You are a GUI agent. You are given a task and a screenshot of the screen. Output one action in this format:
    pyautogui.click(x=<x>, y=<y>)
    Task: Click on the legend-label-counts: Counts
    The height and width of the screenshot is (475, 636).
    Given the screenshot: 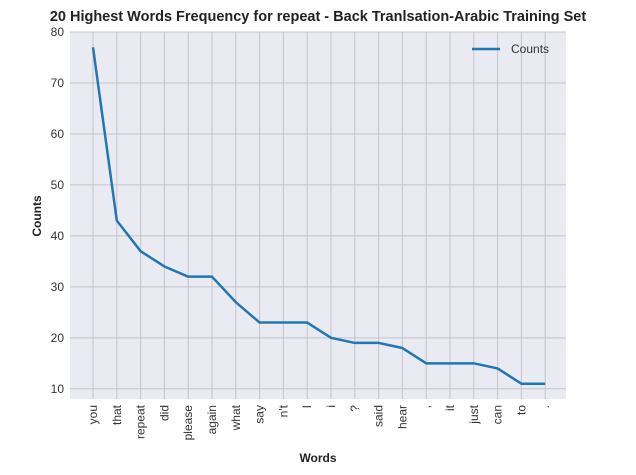 What is the action you would take?
    pyautogui.click(x=530, y=49)
    